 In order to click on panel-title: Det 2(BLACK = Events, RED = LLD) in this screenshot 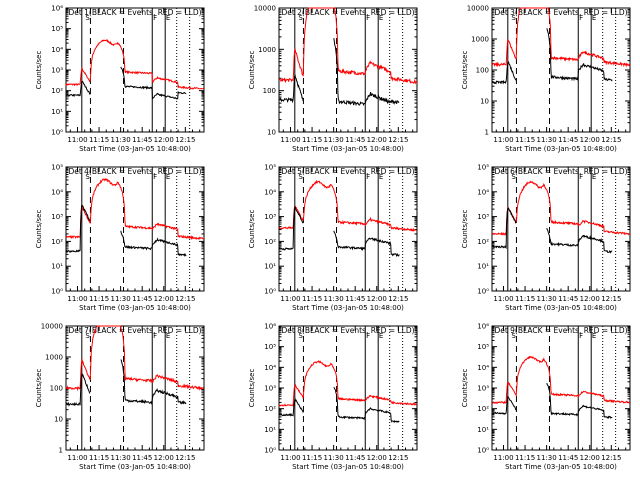, I will do `click(347, 12)`.